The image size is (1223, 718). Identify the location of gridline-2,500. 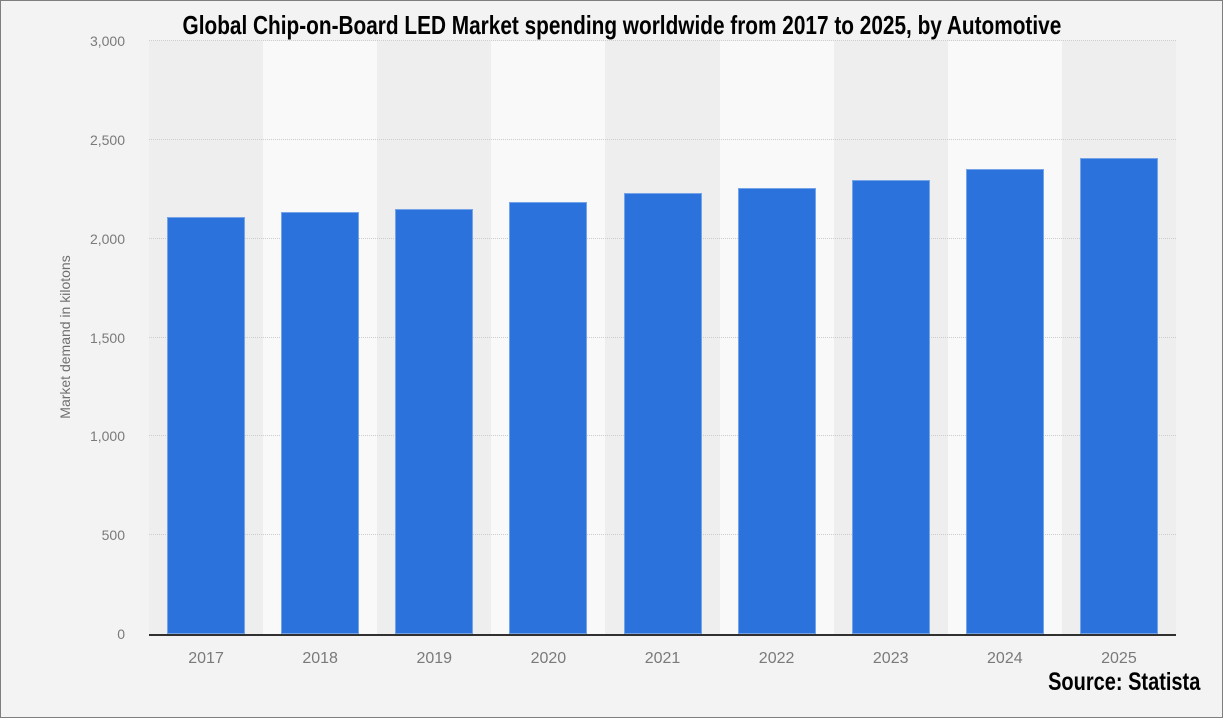
(662, 139).